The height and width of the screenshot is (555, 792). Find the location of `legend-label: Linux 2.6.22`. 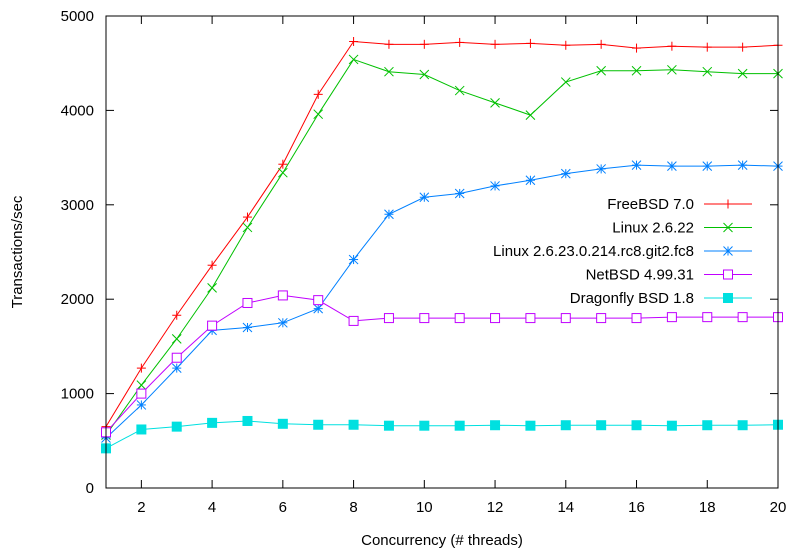

legend-label: Linux 2.6.22 is located at coordinates (653, 228).